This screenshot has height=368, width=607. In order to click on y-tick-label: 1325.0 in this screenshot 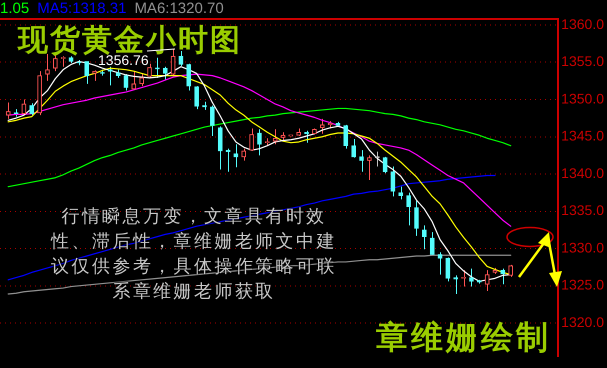, I will do `click(582, 284)`.